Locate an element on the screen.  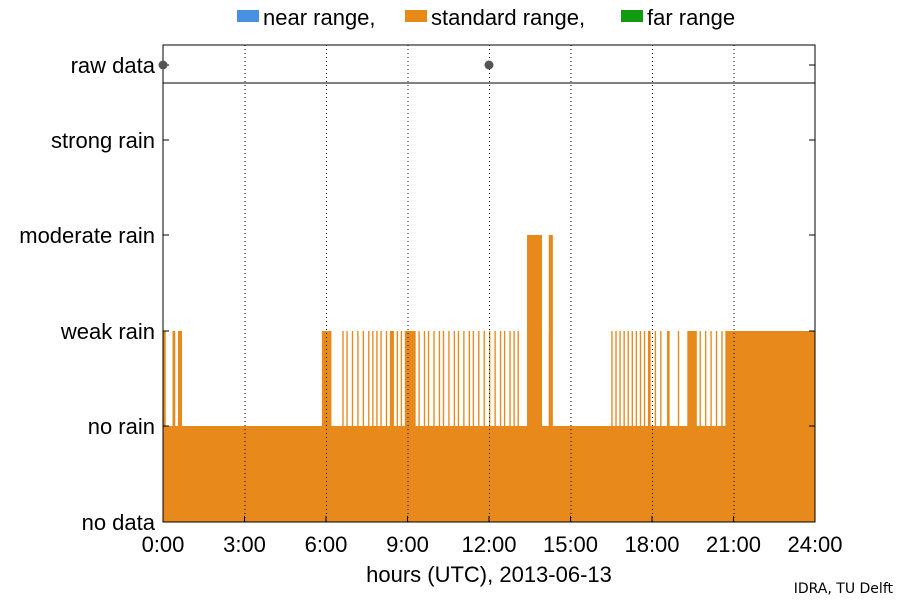
legend-label: near range, is located at coordinates (319, 17).